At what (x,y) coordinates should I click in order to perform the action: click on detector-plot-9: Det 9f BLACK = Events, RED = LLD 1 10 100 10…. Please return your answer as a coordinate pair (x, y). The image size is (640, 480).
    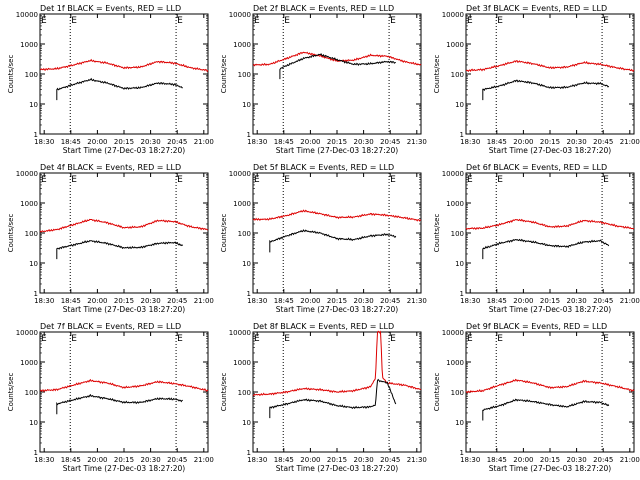
    Looking at the image, I should click on (536, 397).